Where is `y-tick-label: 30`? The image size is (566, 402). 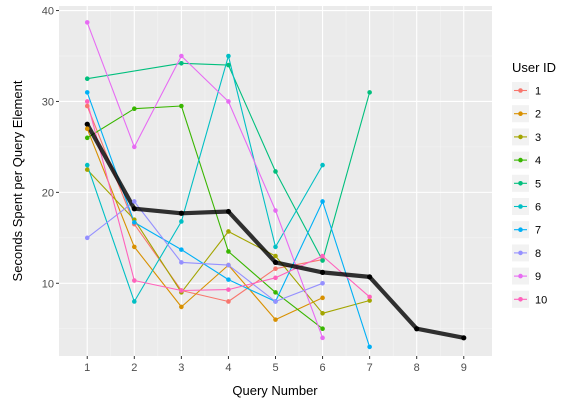
y-tick-label: 30 is located at coordinates (48, 102).